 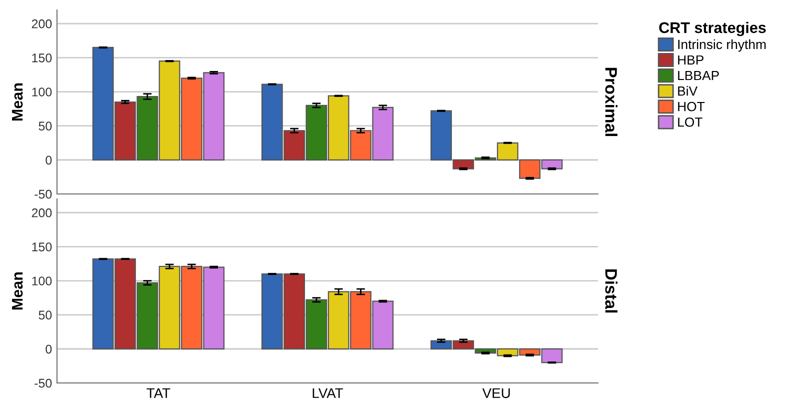 What do you see at coordinates (722, 45) in the screenshot?
I see `legend-label: Intrinsic rhythm` at bounding box center [722, 45].